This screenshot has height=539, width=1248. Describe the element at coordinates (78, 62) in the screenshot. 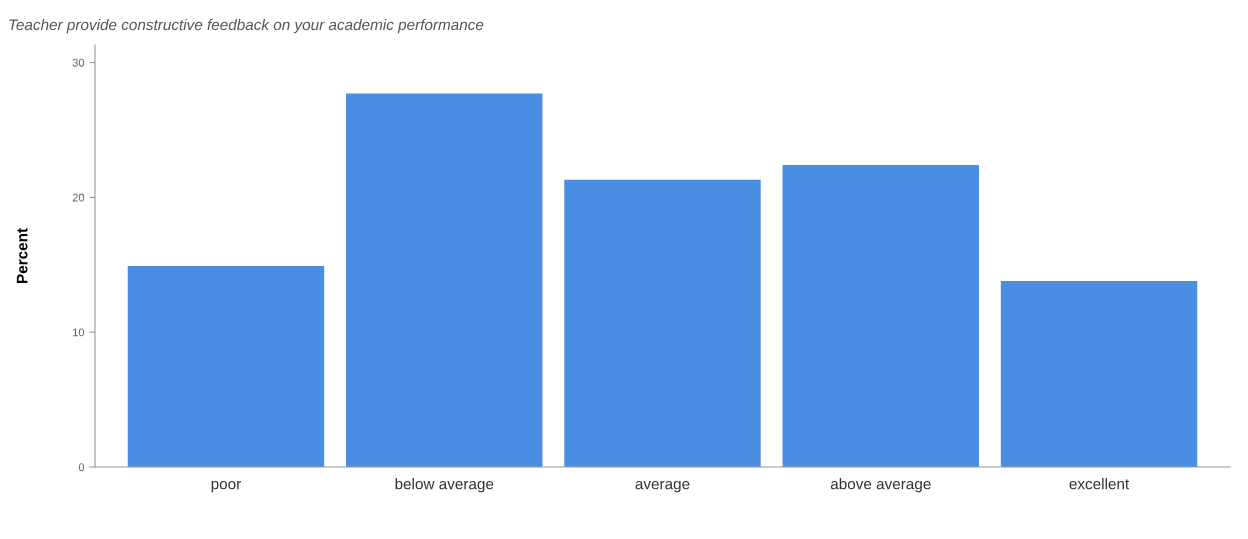

I see `y-tick-label: 30` at that location.